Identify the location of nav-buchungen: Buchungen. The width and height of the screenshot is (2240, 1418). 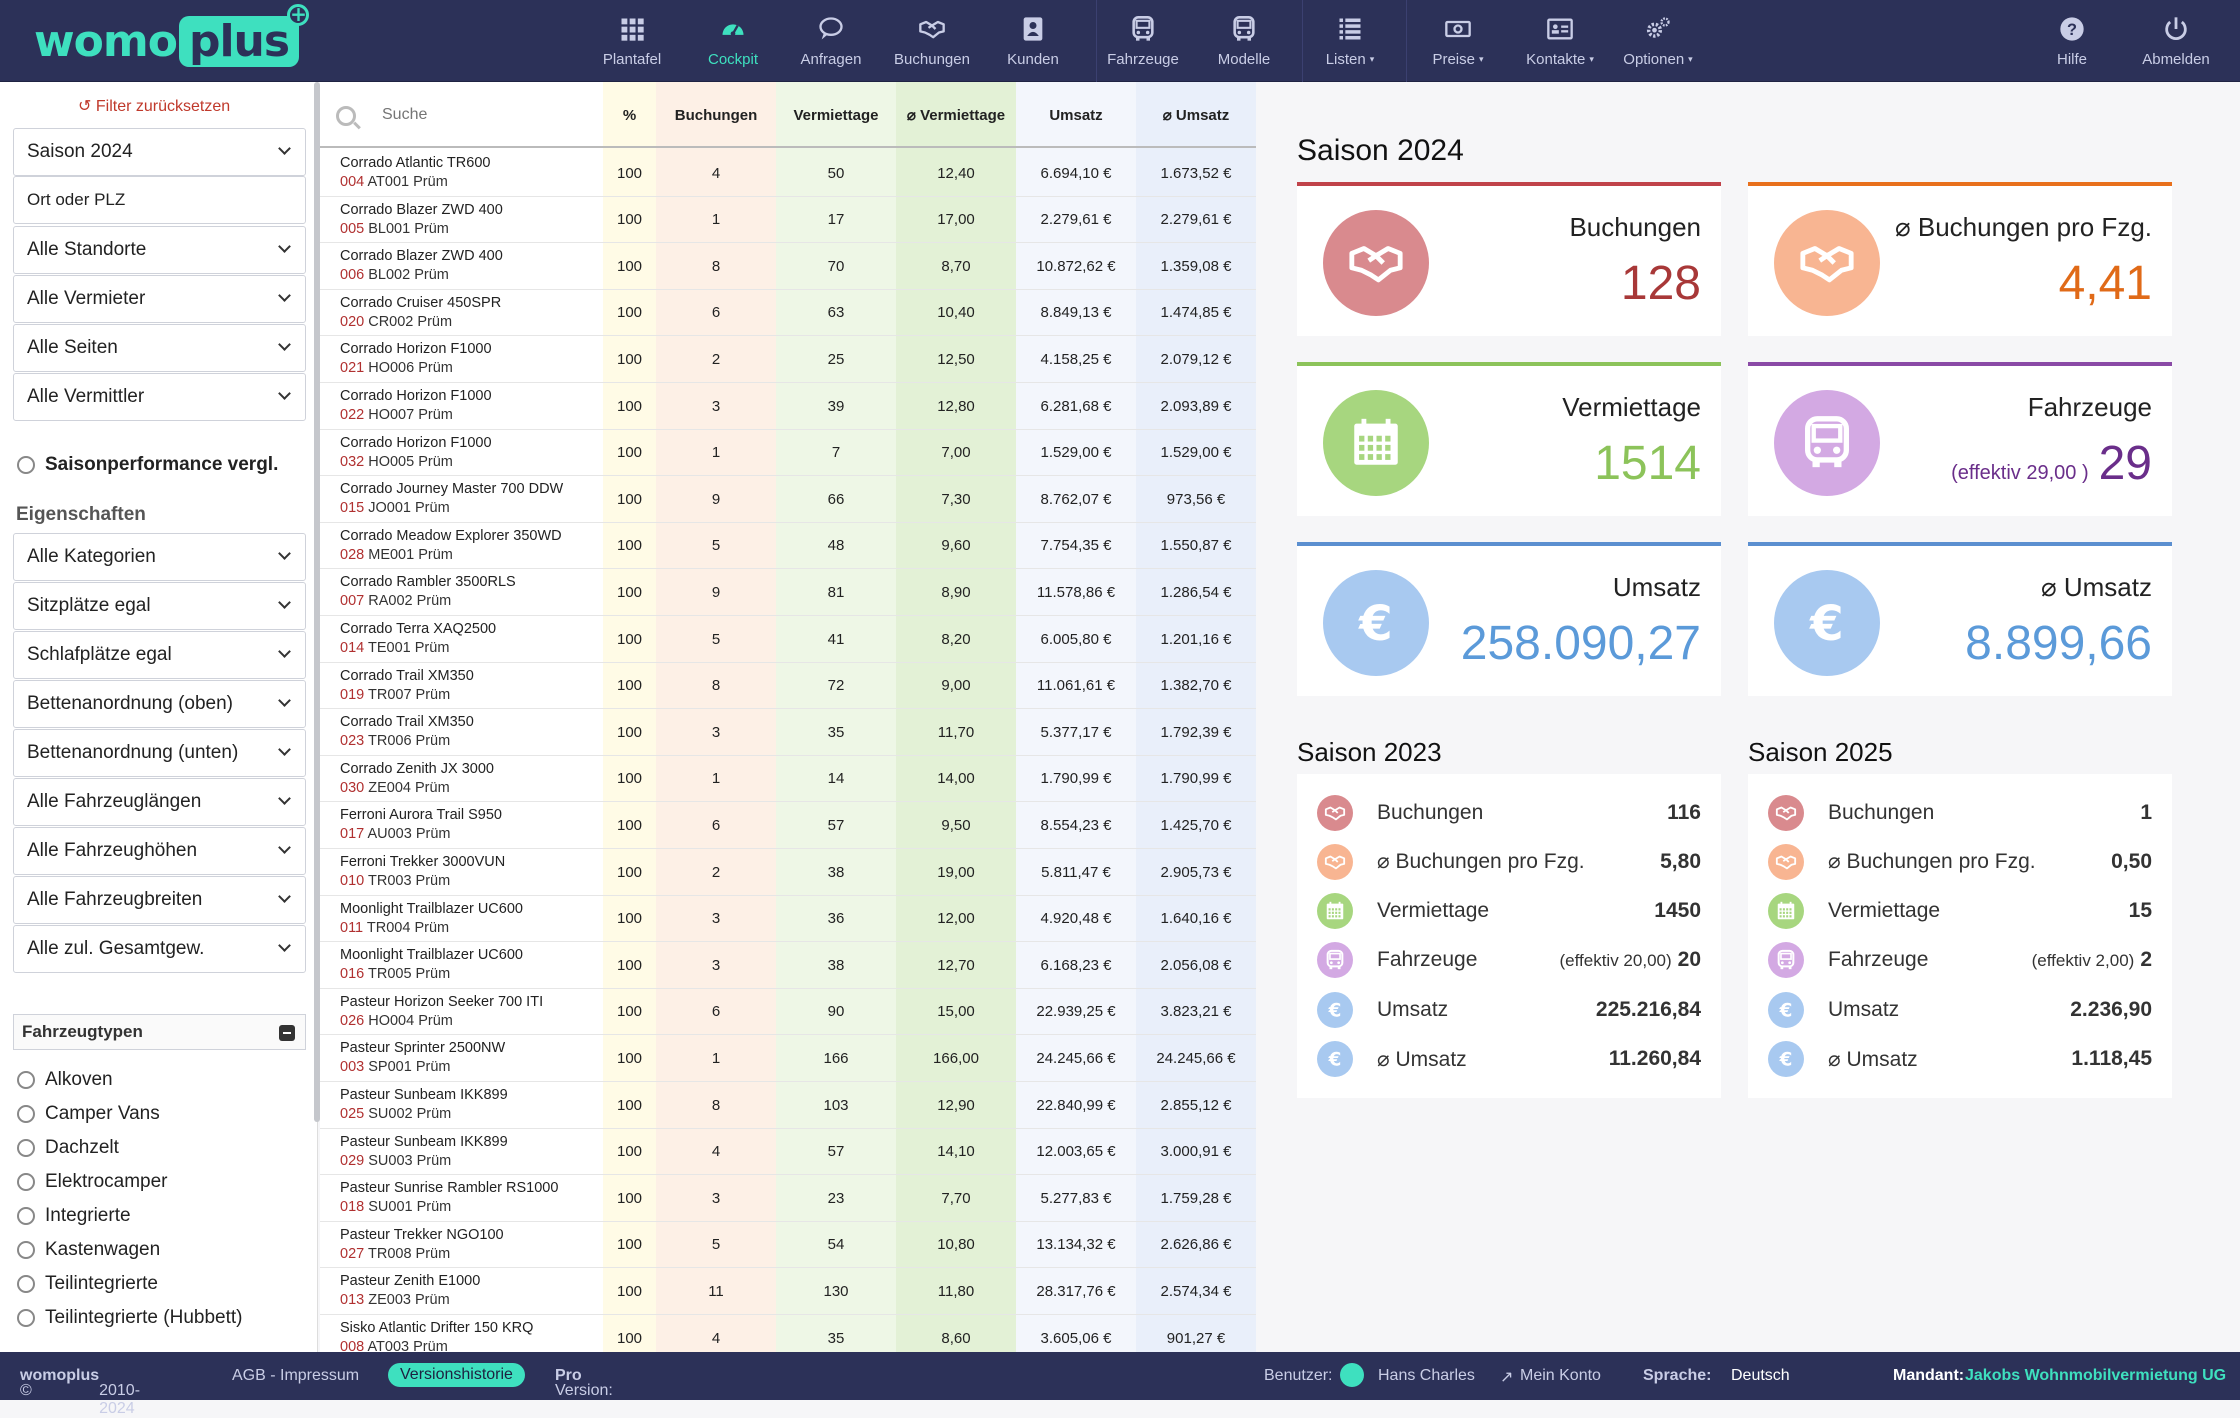
(932, 41).